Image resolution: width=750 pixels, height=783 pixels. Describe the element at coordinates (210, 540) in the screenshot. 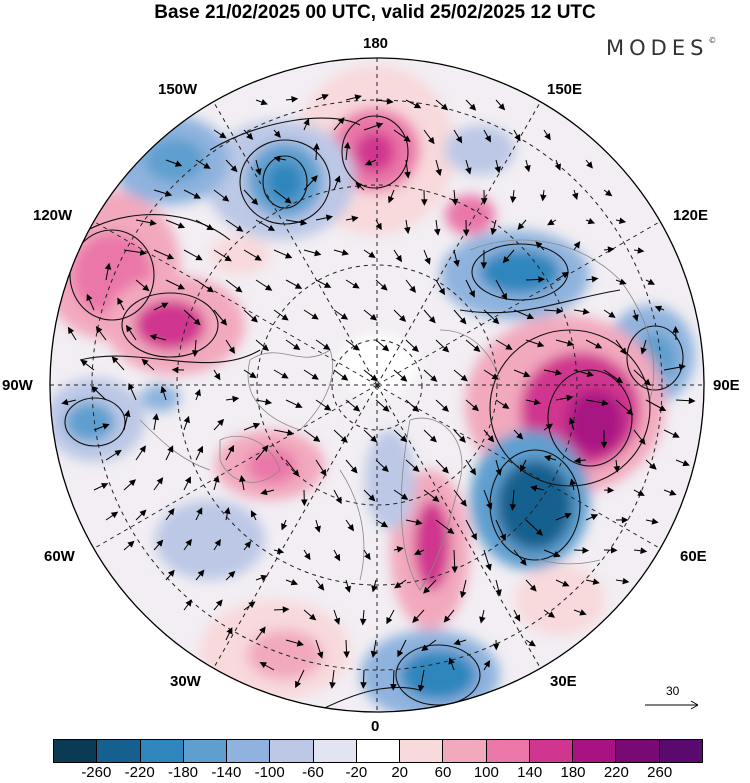

I see `anomaly-c15` at that location.